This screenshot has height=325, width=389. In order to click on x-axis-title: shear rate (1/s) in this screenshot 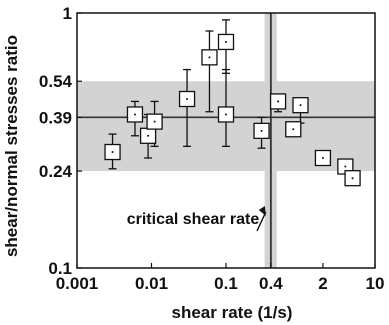, I will do `click(232, 312)`.